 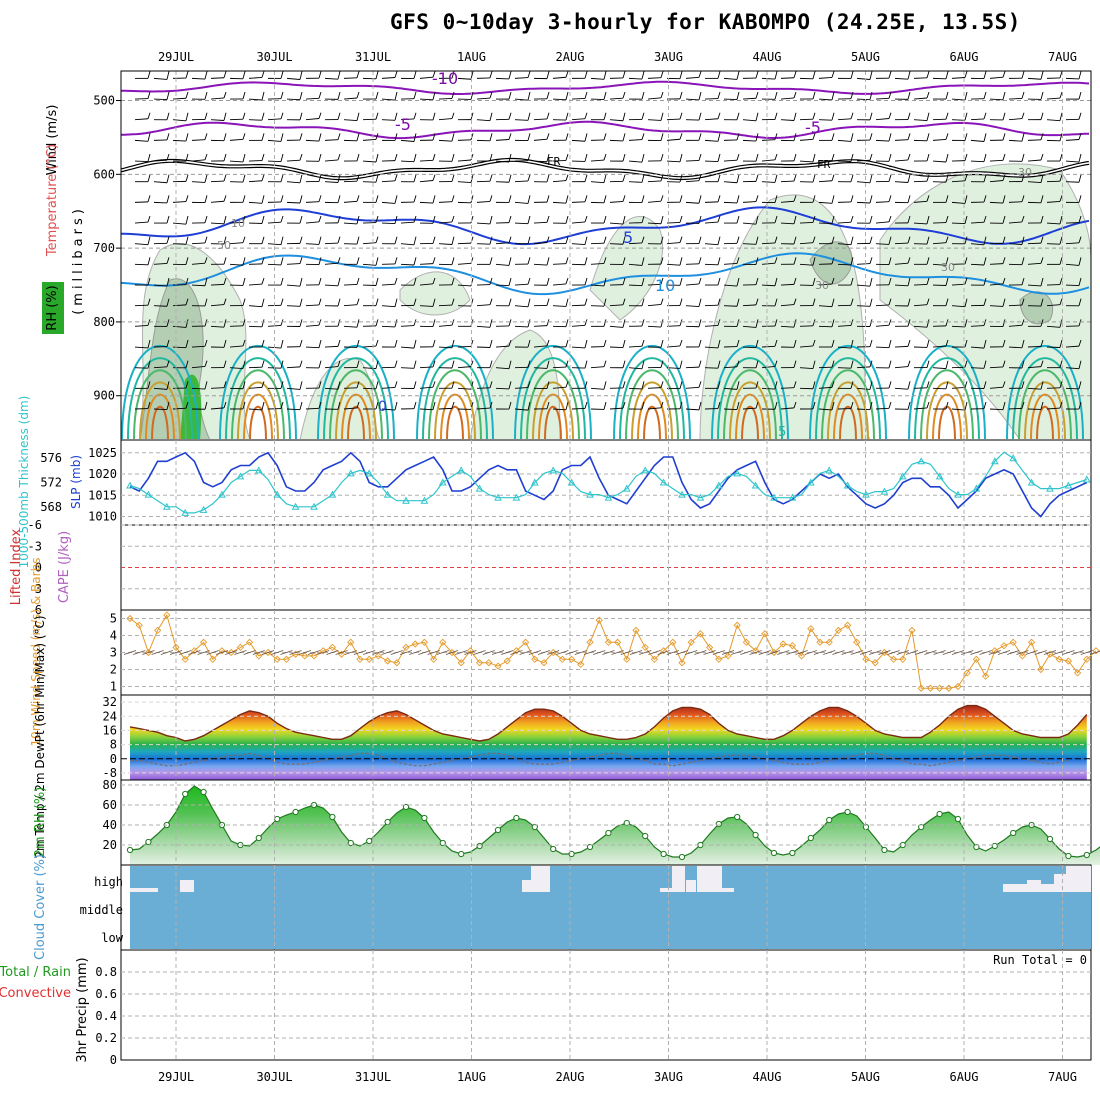 I want to click on wind-barb-10m, so click(x=350, y=652).